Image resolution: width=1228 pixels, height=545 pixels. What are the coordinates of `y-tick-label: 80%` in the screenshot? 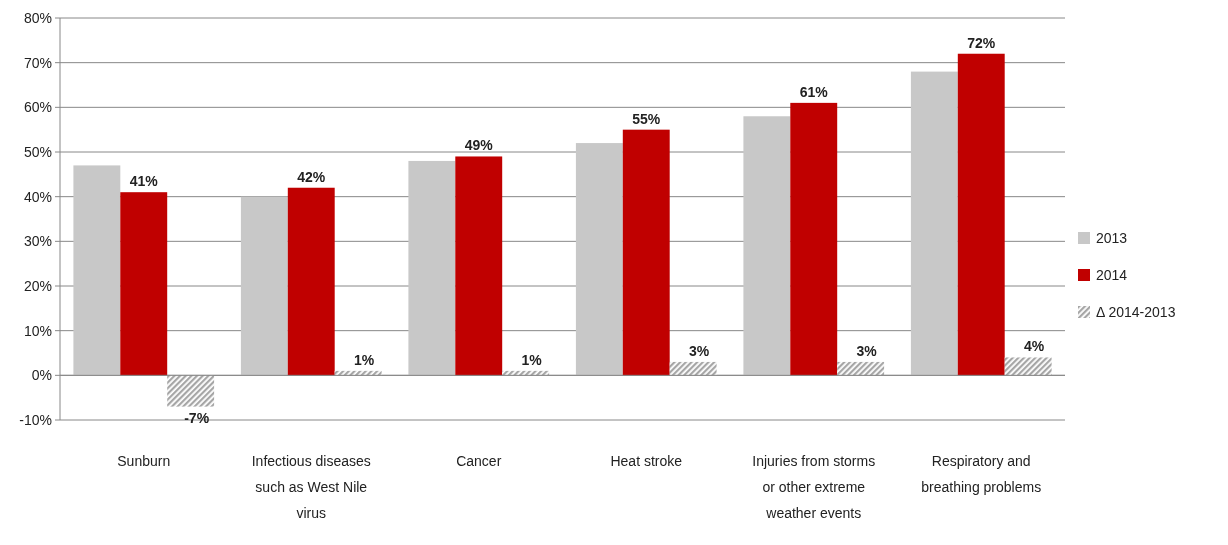 It's located at (37, 17).